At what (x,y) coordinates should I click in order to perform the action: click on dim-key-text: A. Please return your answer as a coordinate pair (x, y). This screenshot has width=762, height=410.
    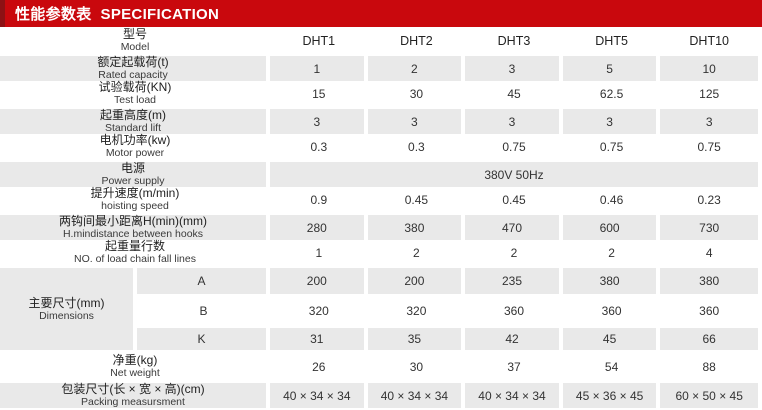
    Looking at the image, I should click on (201, 281).